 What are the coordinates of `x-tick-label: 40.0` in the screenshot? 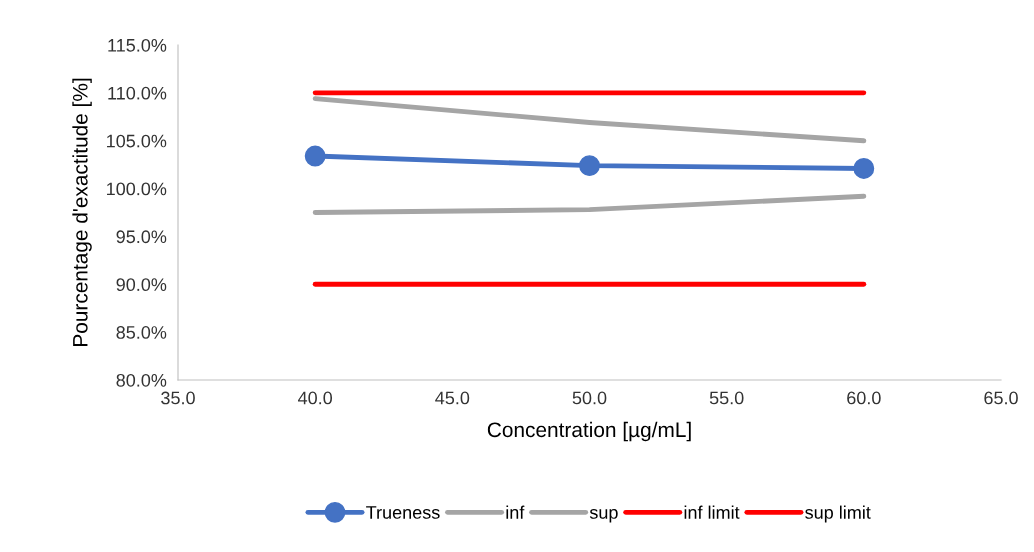 It's located at (315, 398).